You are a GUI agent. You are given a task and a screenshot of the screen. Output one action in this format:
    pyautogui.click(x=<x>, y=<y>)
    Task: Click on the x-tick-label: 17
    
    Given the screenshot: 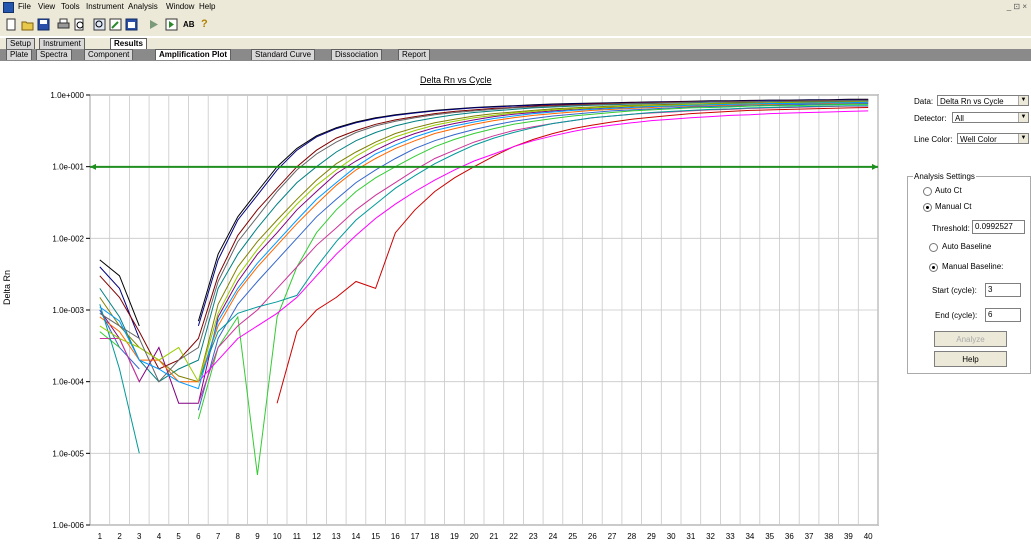 What is the action you would take?
    pyautogui.click(x=415, y=536)
    